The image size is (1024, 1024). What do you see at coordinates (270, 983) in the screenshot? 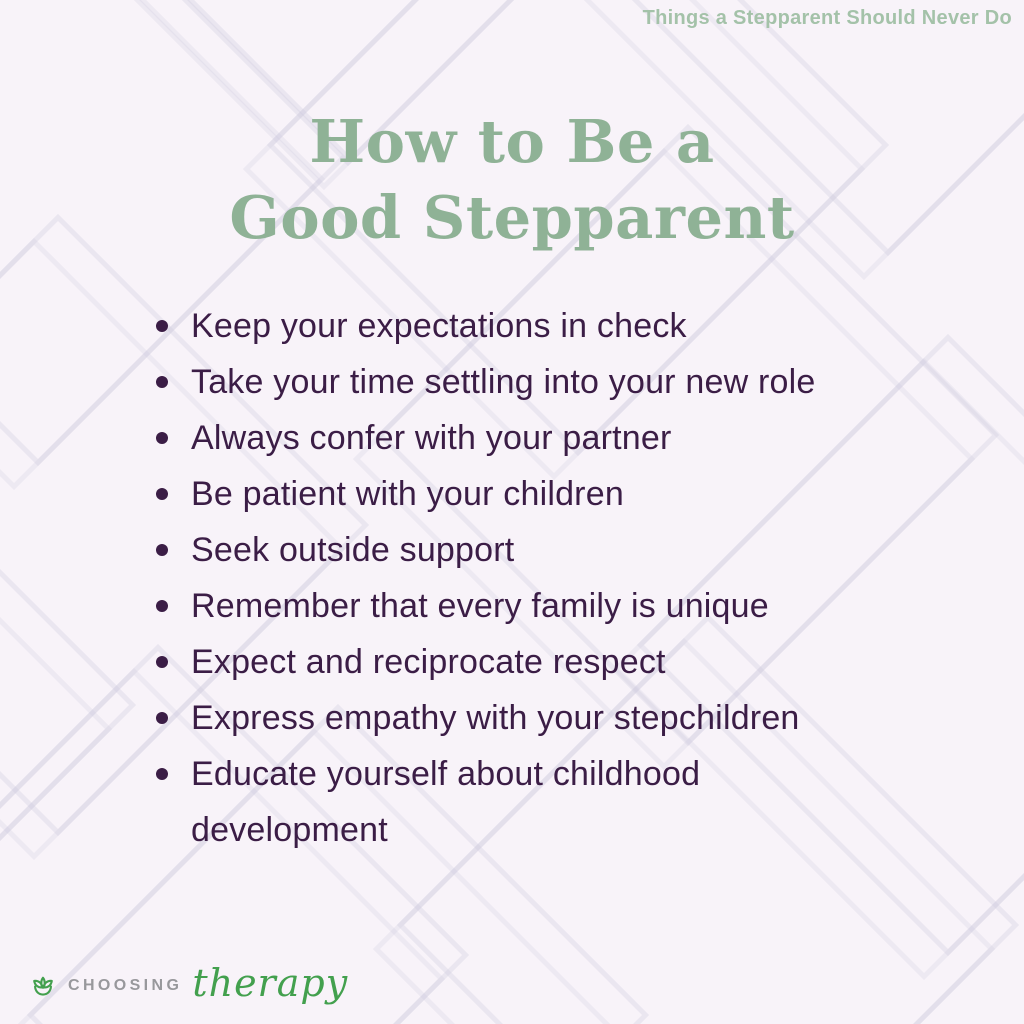
I see `brand-script-text: therapy` at bounding box center [270, 983].